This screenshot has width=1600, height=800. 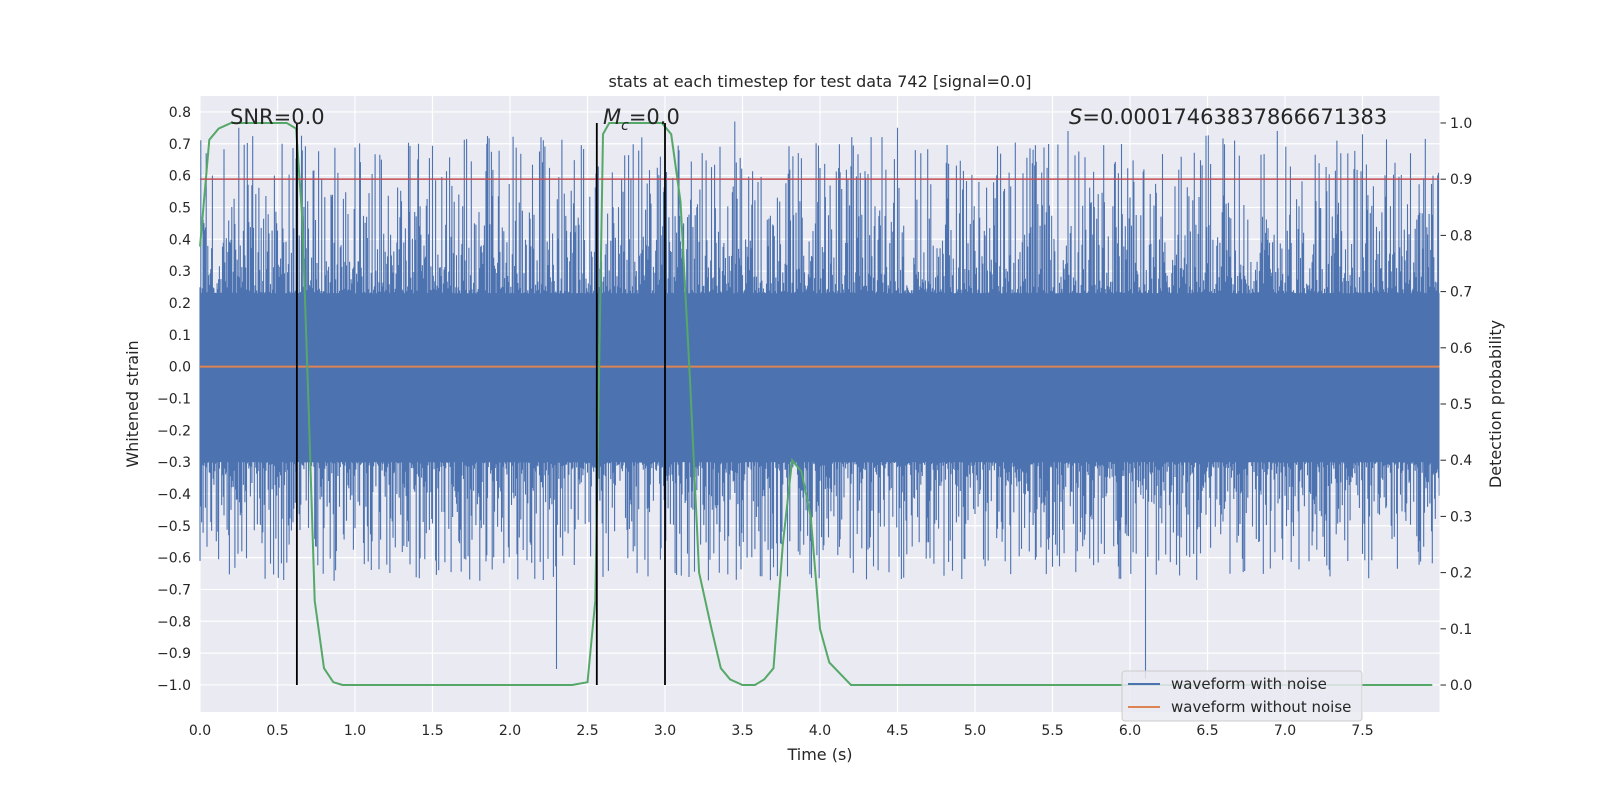 What do you see at coordinates (432, 731) in the screenshot?
I see `x-tick-label: 1.5` at bounding box center [432, 731].